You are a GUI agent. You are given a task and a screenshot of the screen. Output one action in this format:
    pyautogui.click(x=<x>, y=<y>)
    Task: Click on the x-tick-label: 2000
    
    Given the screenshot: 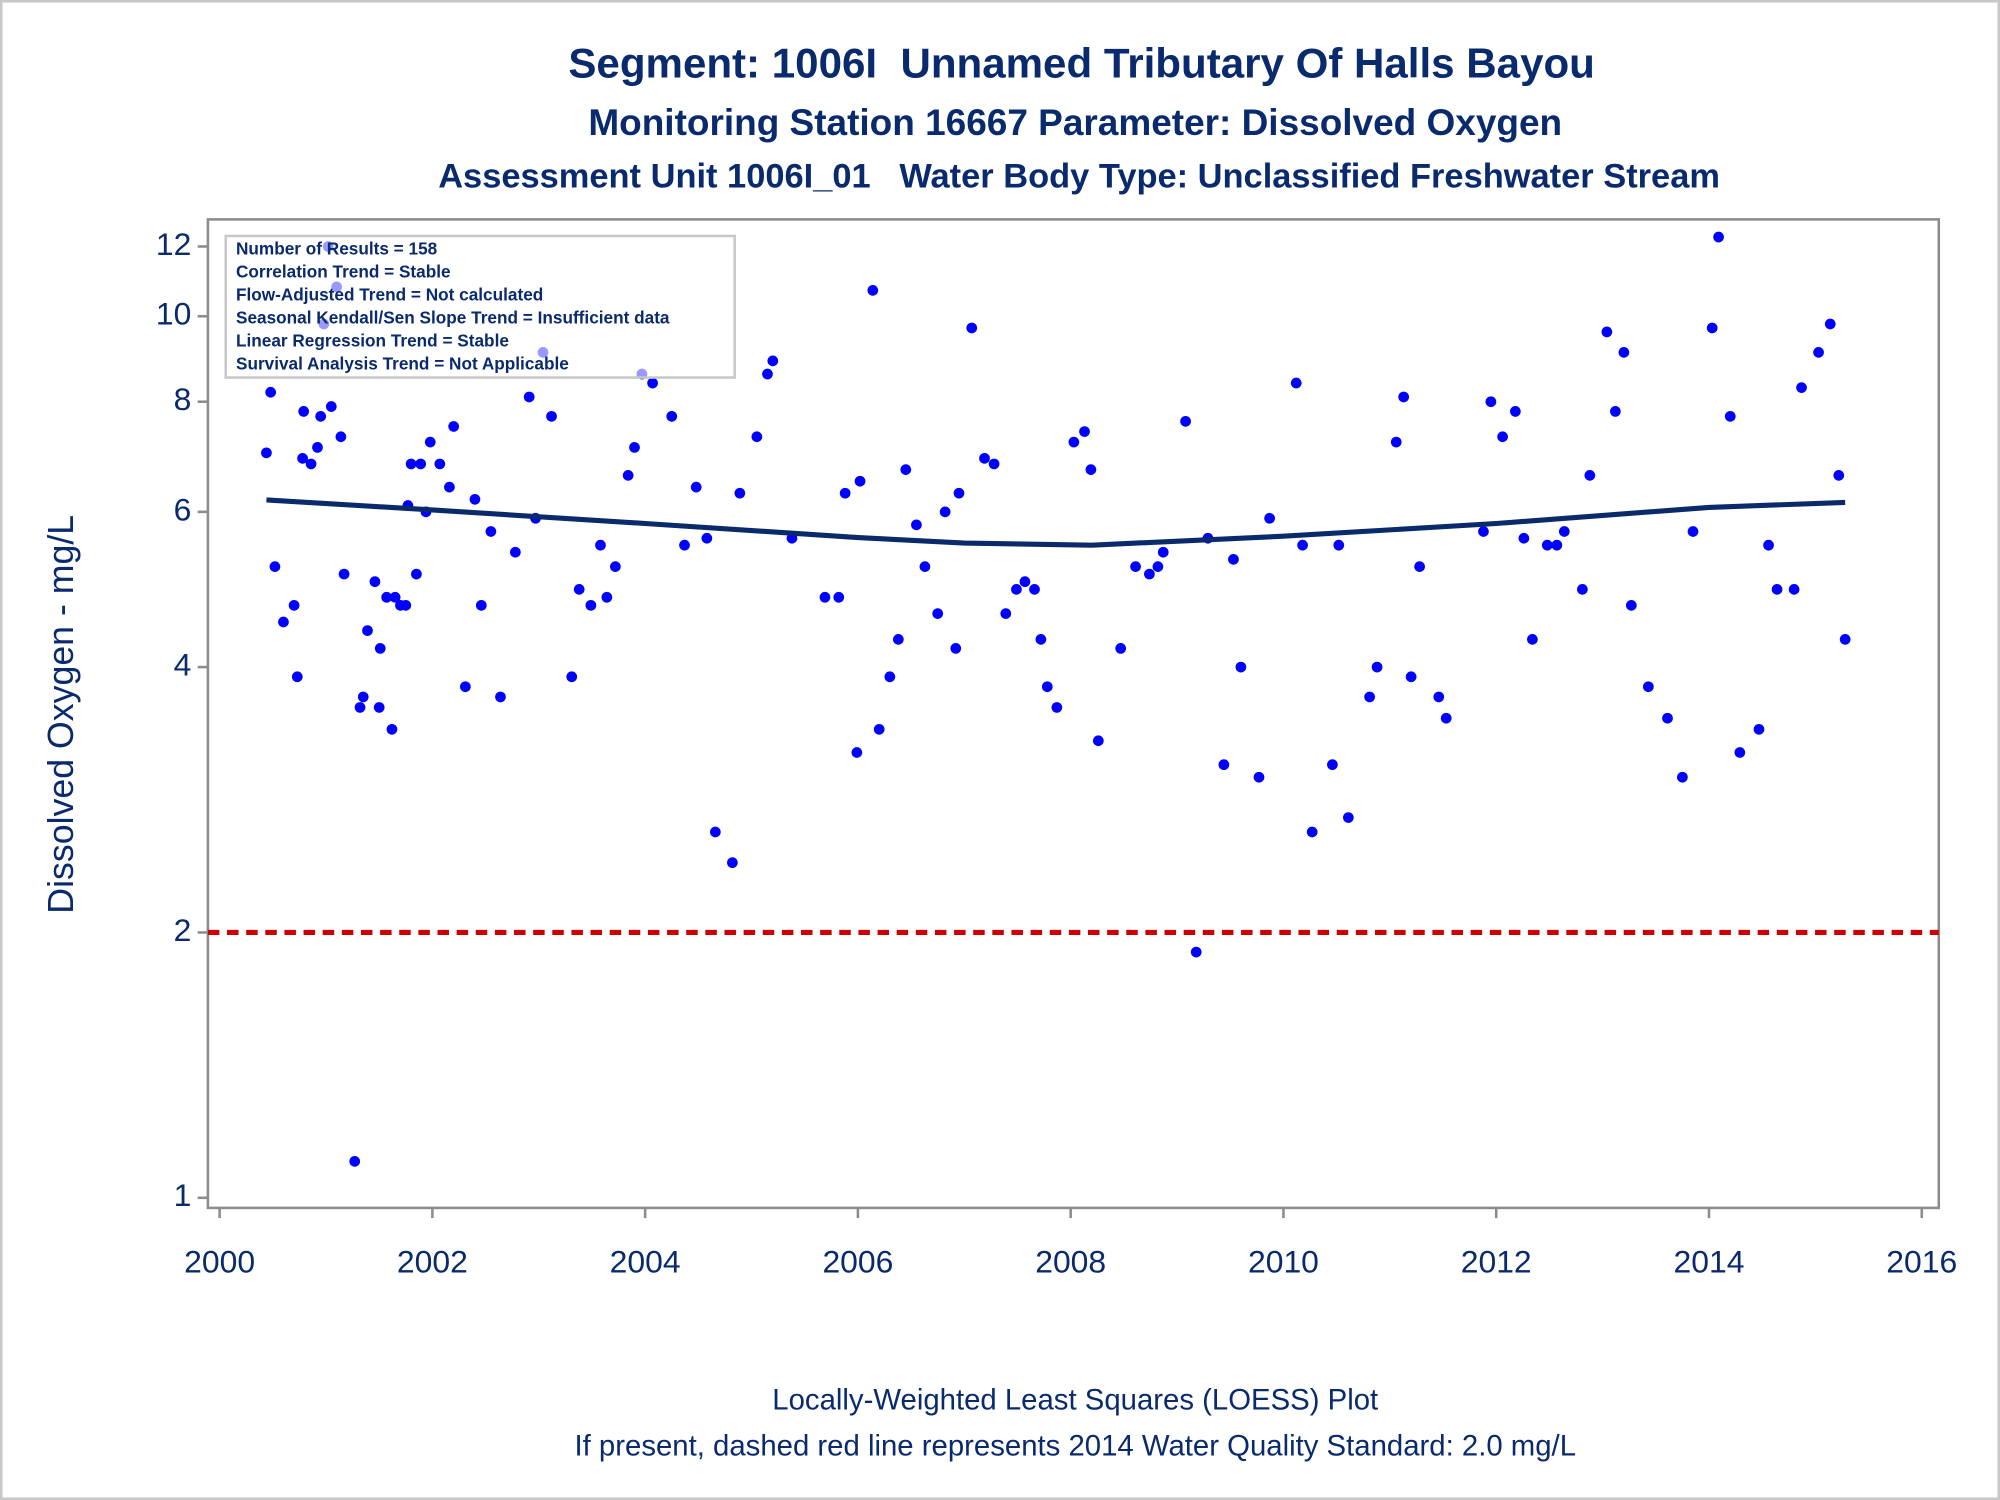 What is the action you would take?
    pyautogui.click(x=219, y=1261)
    